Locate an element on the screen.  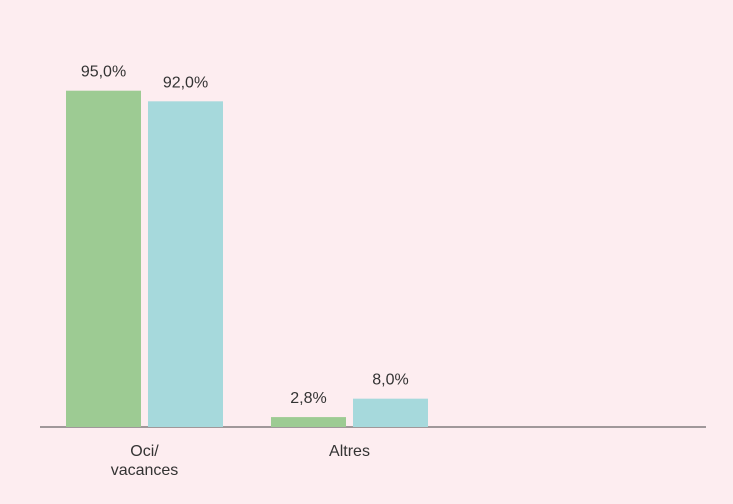
data-label: 2,8% is located at coordinates (308, 398).